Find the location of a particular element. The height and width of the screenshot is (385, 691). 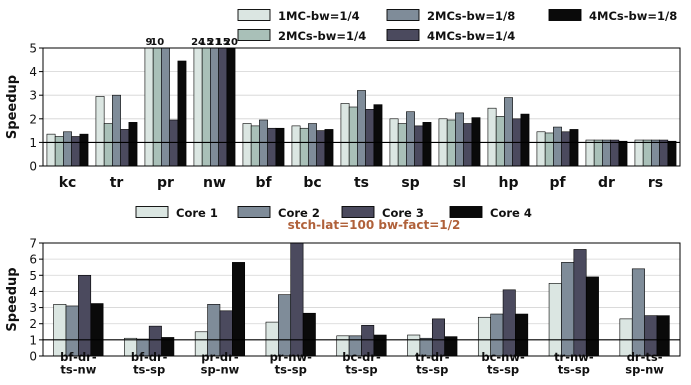

y-axis-label: Speedup is located at coordinates (12, 107).